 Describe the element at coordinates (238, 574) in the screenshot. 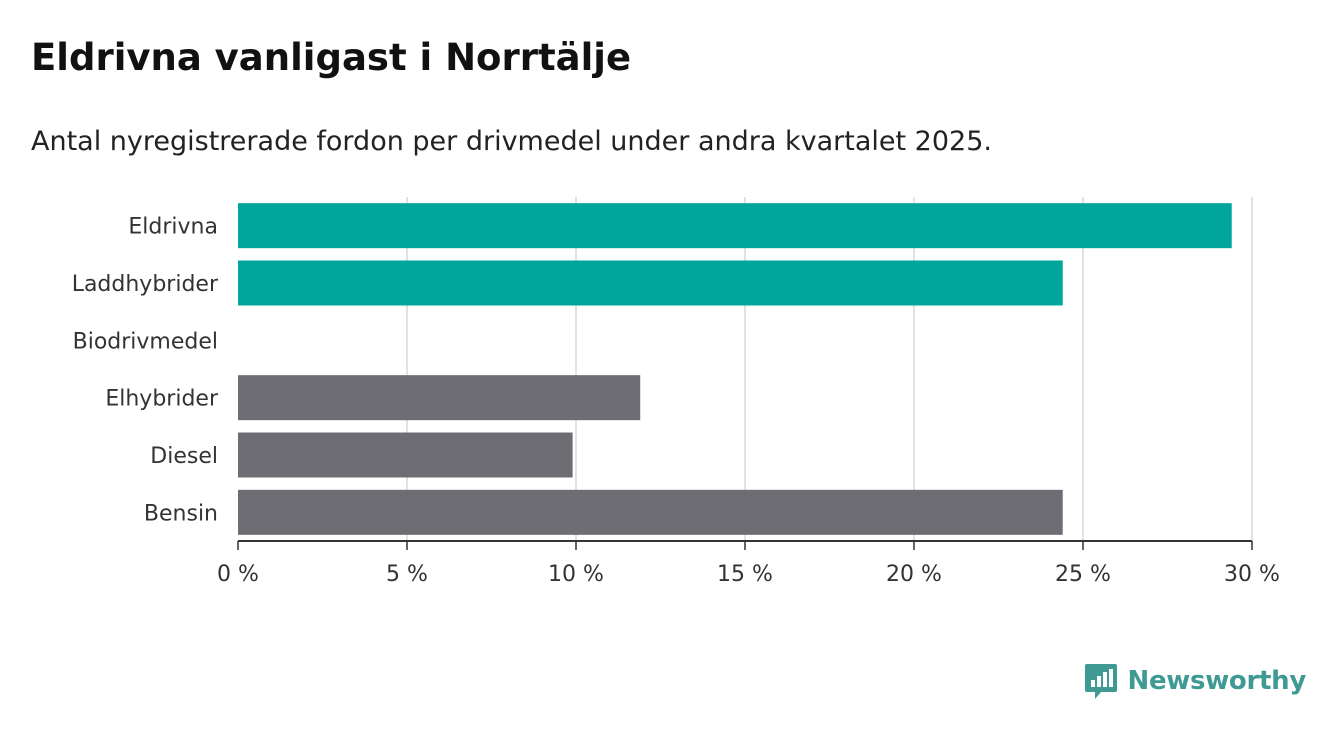

I see `x-tick-label: 0 %` at that location.